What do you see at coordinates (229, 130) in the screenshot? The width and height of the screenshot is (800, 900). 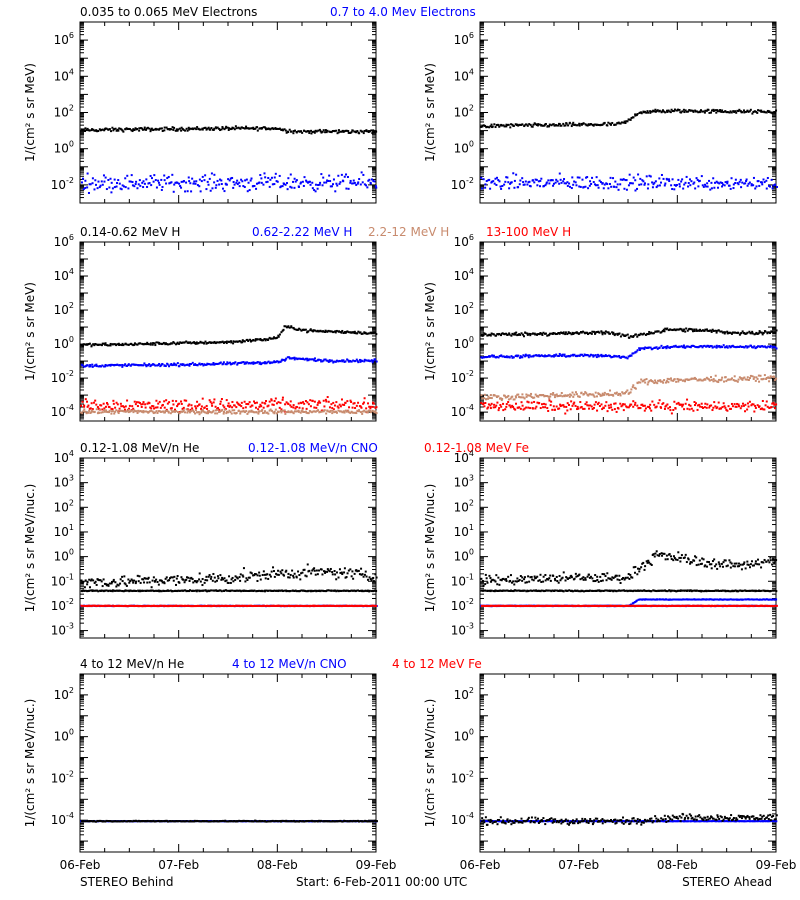 I see `series-black` at bounding box center [229, 130].